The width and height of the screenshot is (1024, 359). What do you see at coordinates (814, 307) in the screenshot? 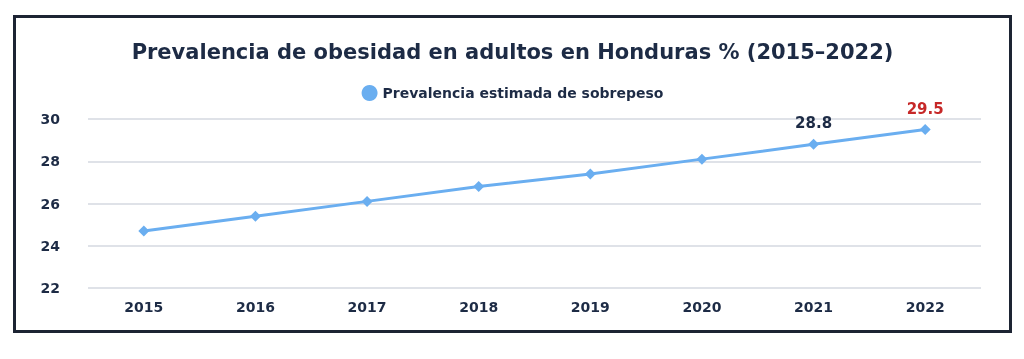
I see `x-tick-label: 2021` at bounding box center [814, 307].